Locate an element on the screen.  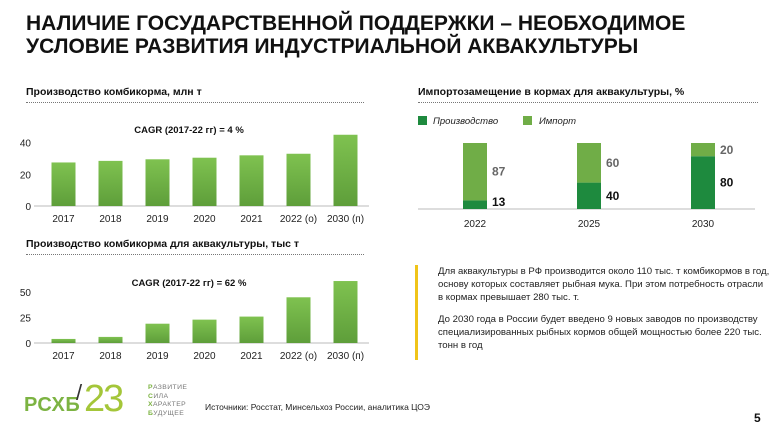
logo-tagline-line: РАЗВИТИЕ is located at coordinates (168, 387).